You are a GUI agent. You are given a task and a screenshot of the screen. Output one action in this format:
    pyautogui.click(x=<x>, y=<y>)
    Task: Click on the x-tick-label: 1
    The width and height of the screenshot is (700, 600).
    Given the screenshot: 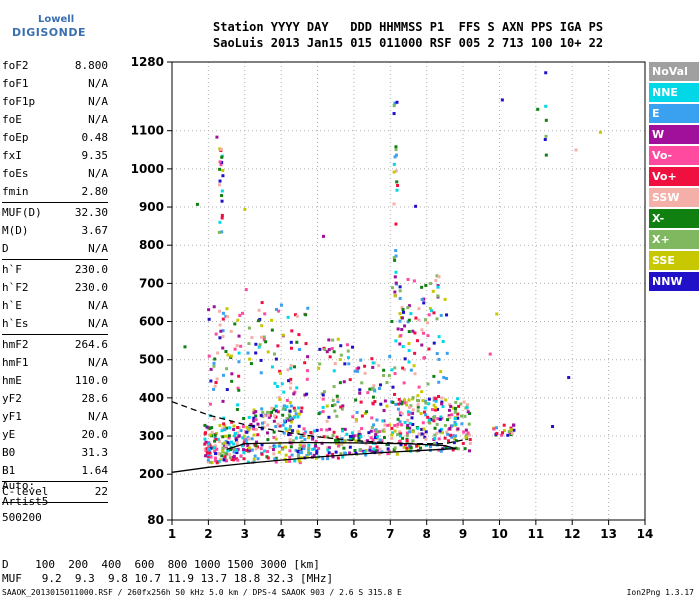 What is the action you would take?
    pyautogui.click(x=172, y=534)
    